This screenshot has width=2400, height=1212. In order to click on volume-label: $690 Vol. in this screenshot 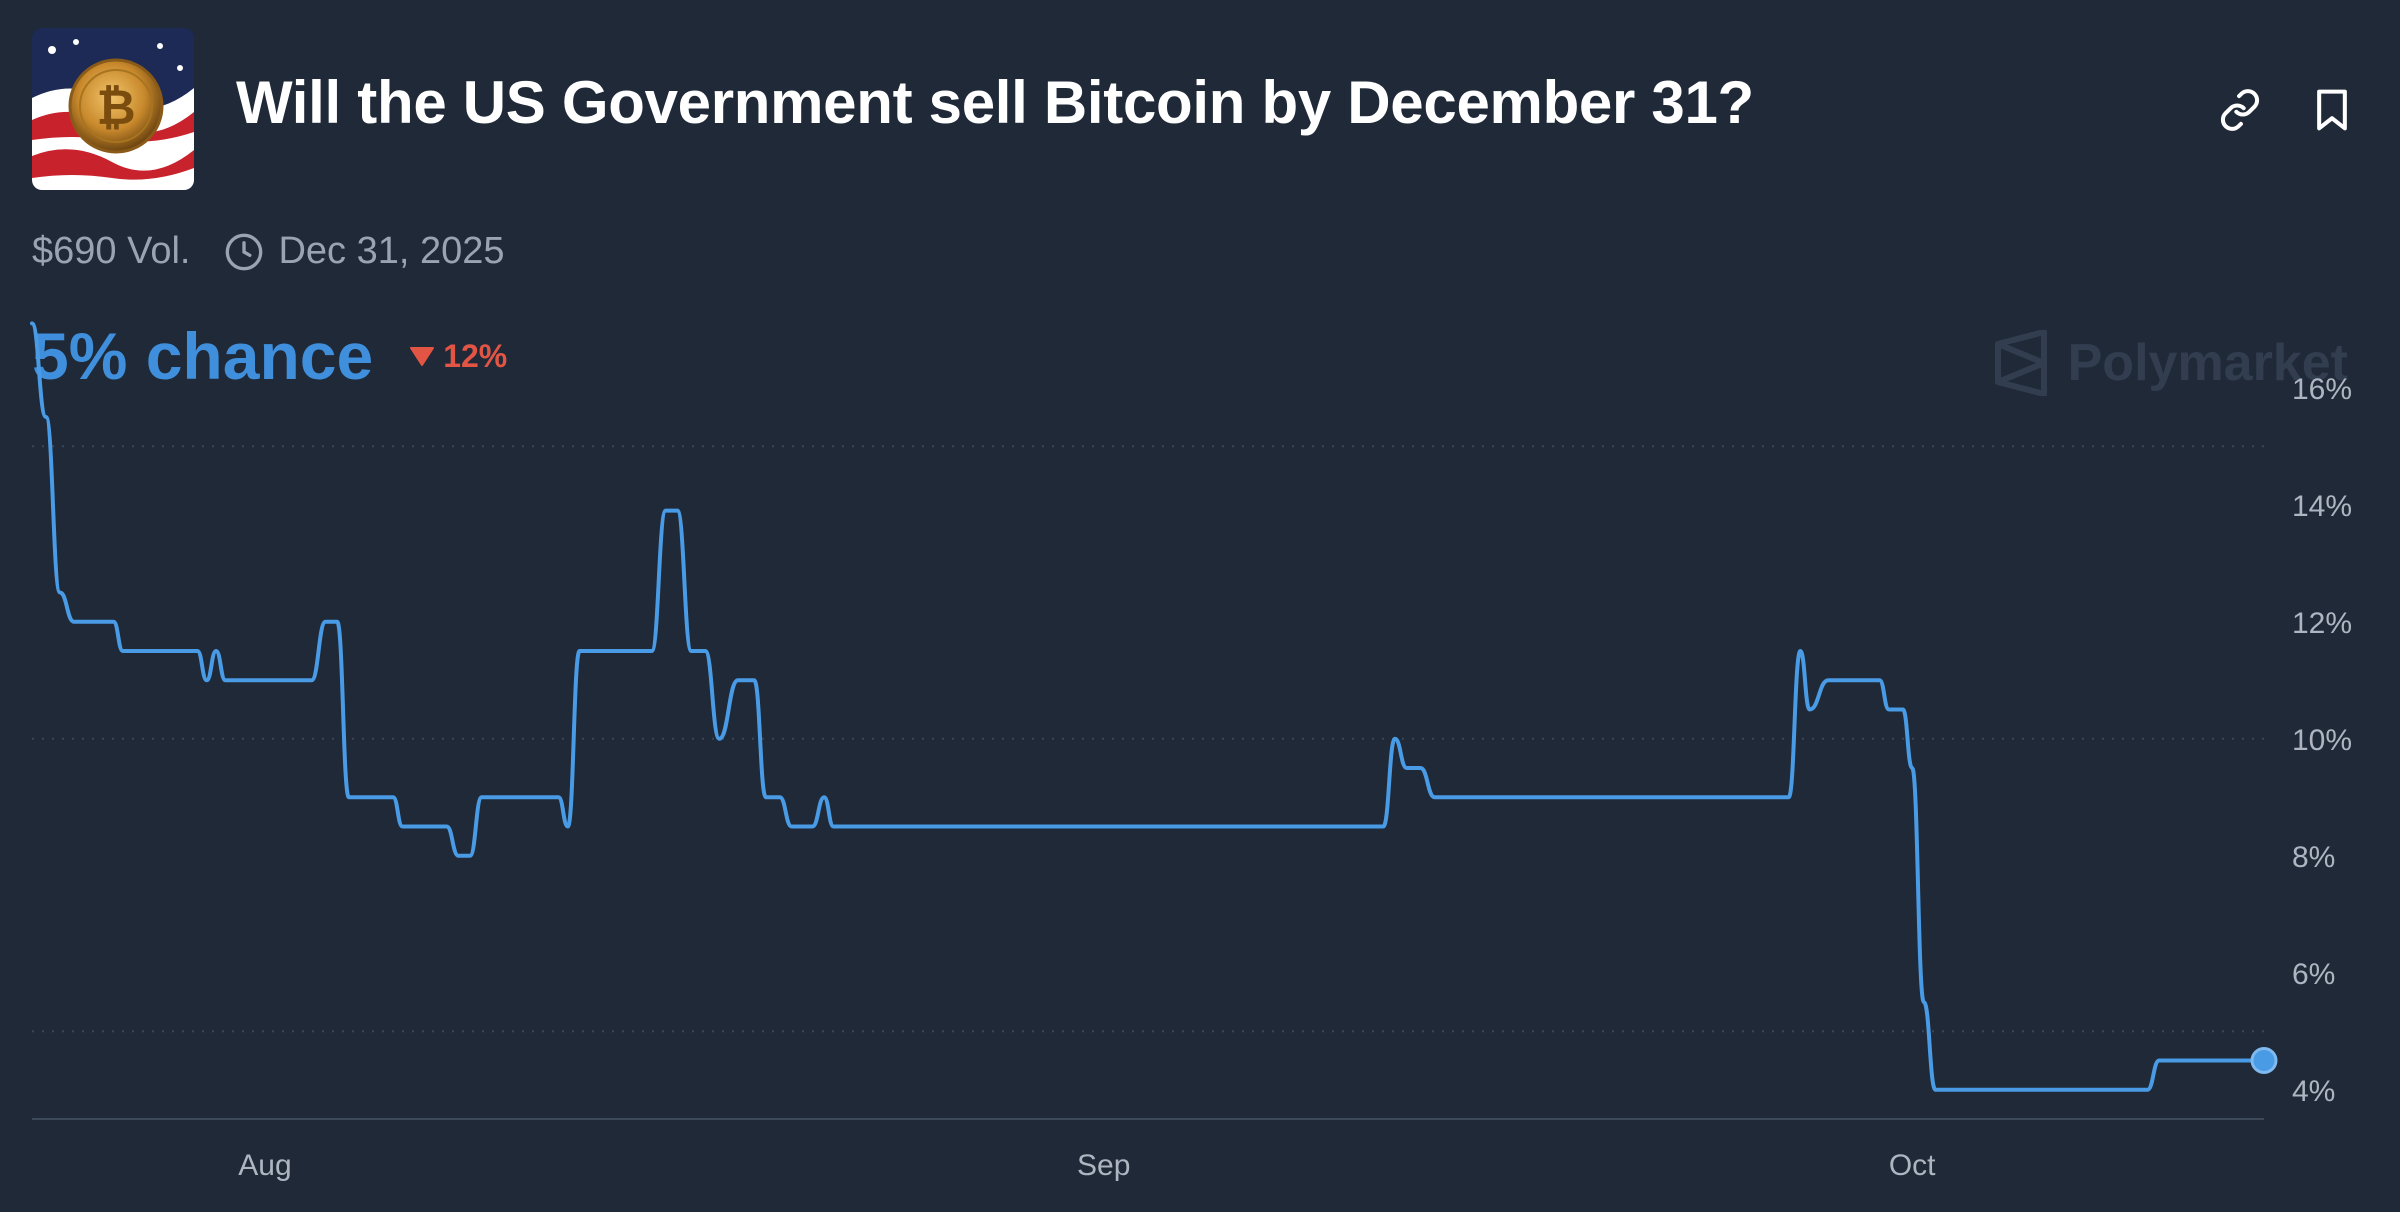, I will do `click(111, 251)`.